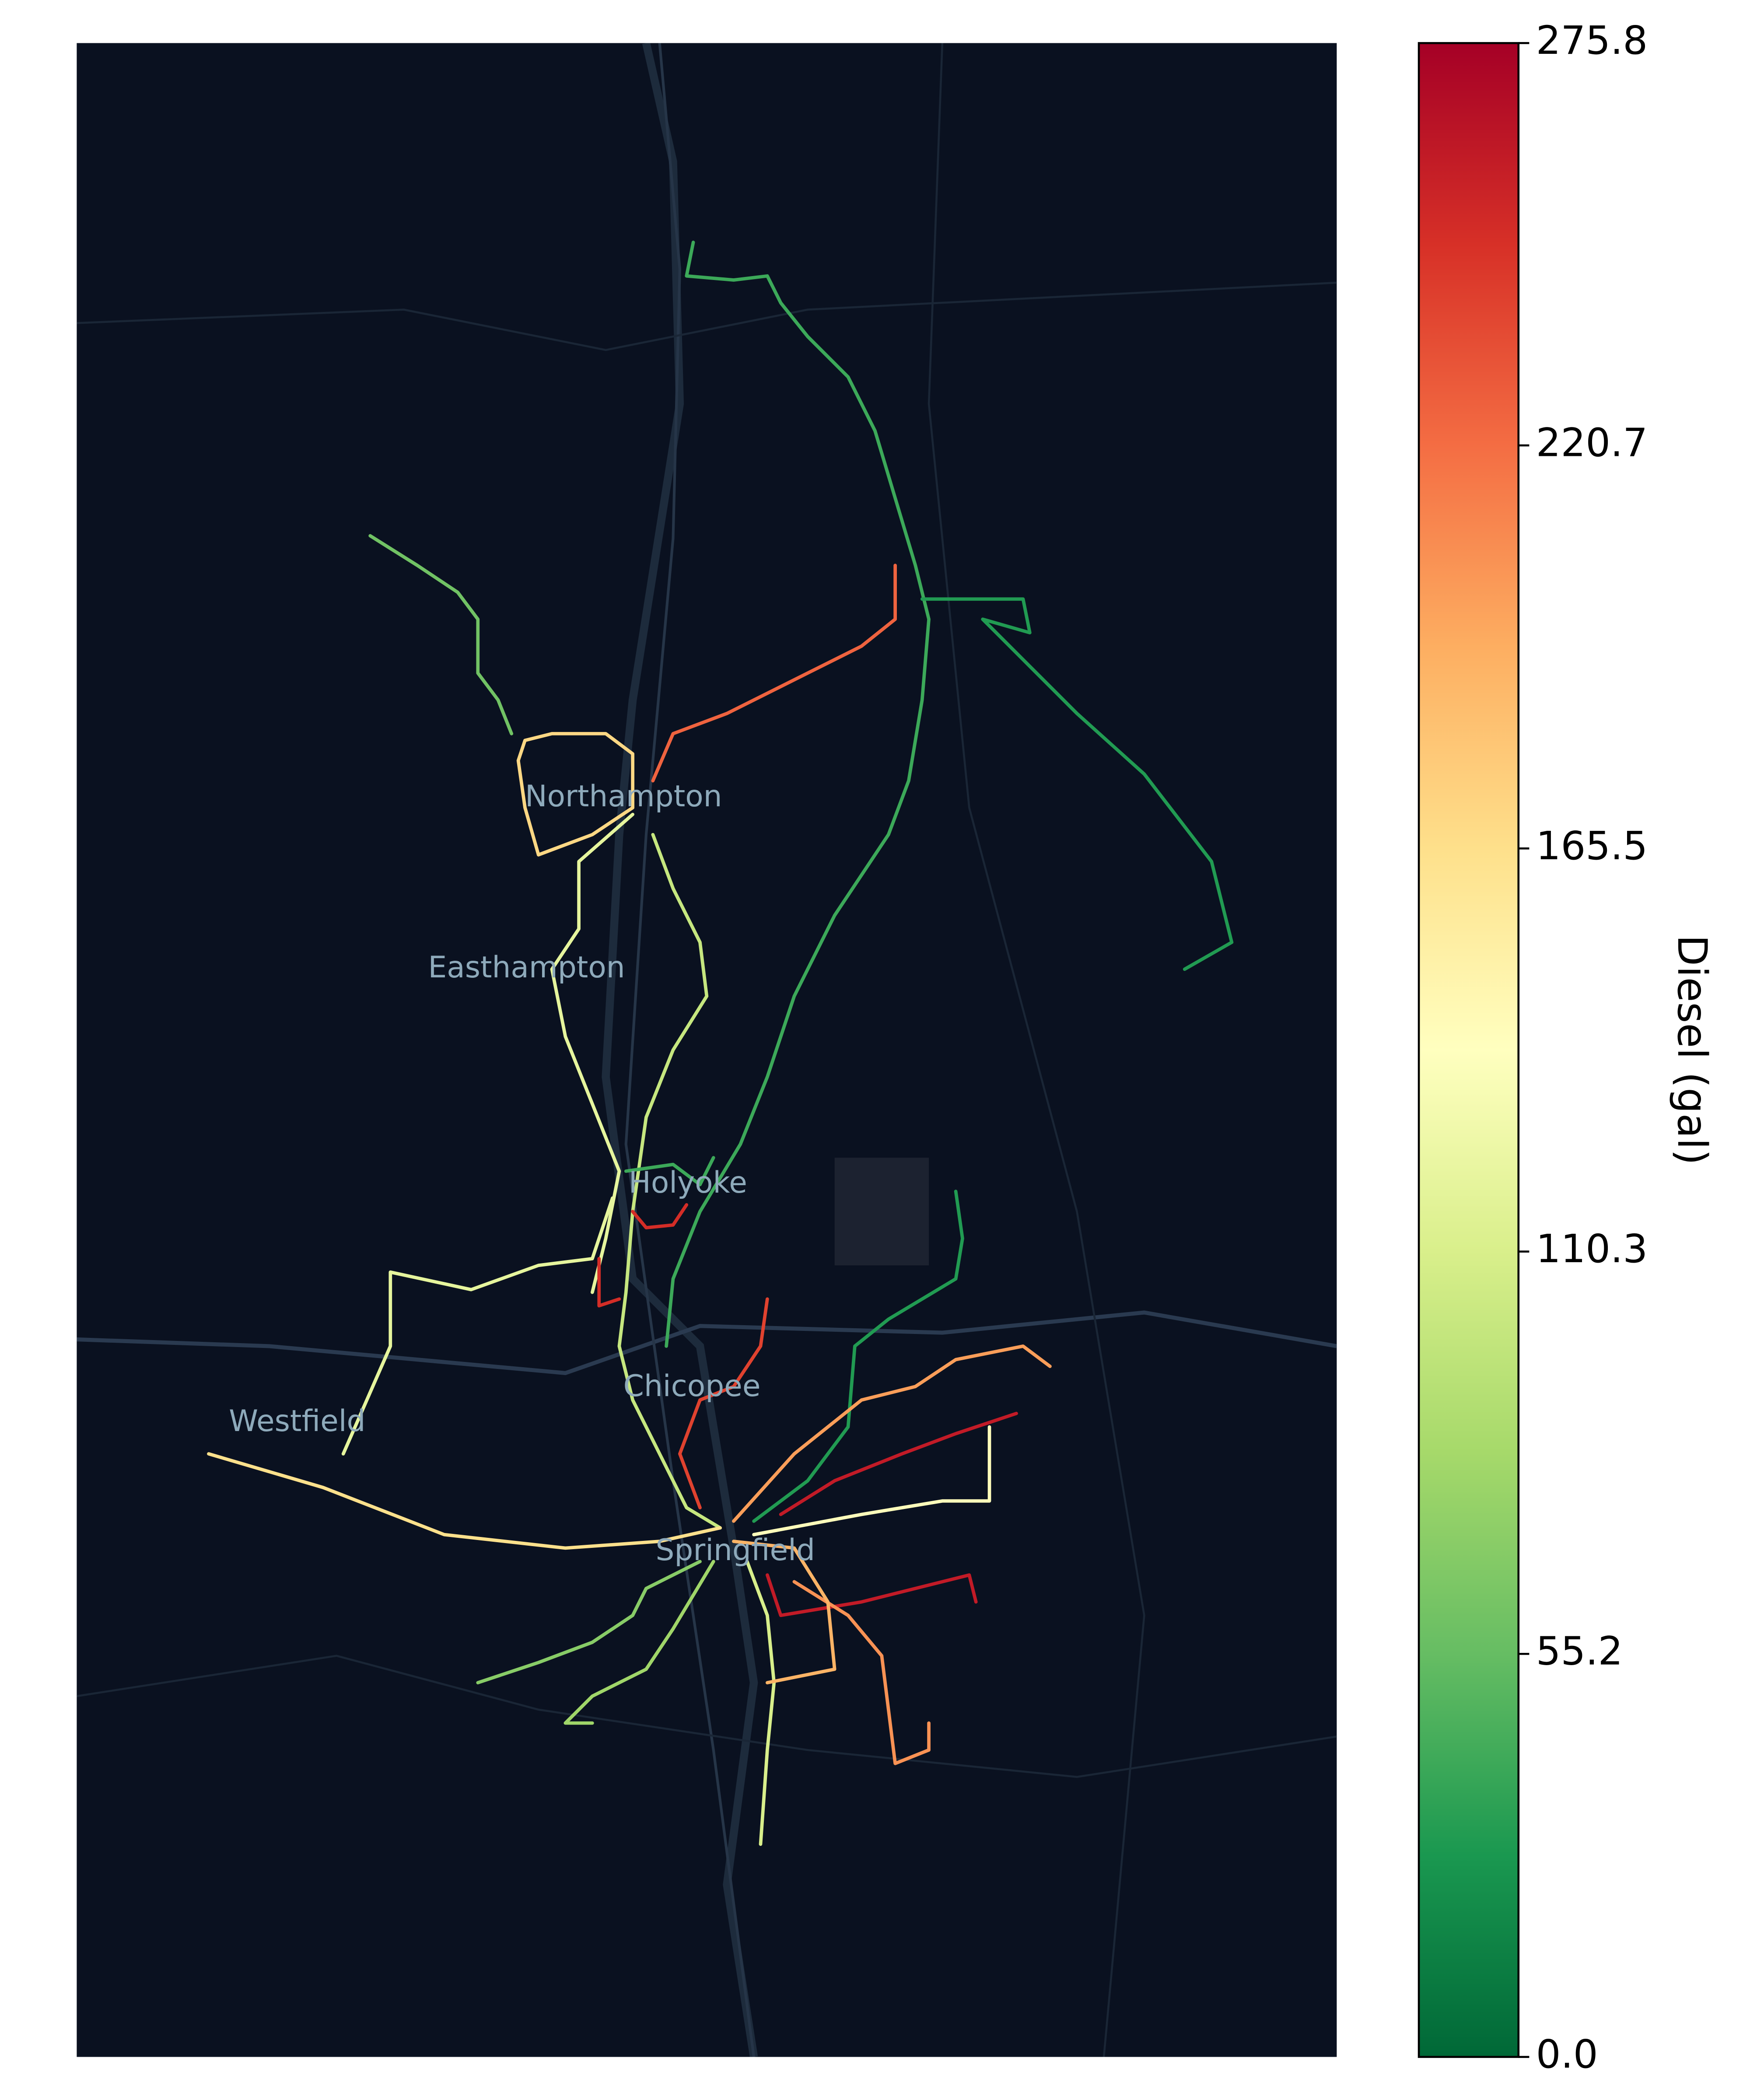 The image size is (1750, 2100). Describe the element at coordinates (1592, 40) in the screenshot. I see `colorbar-tick-label: 275.8` at that location.